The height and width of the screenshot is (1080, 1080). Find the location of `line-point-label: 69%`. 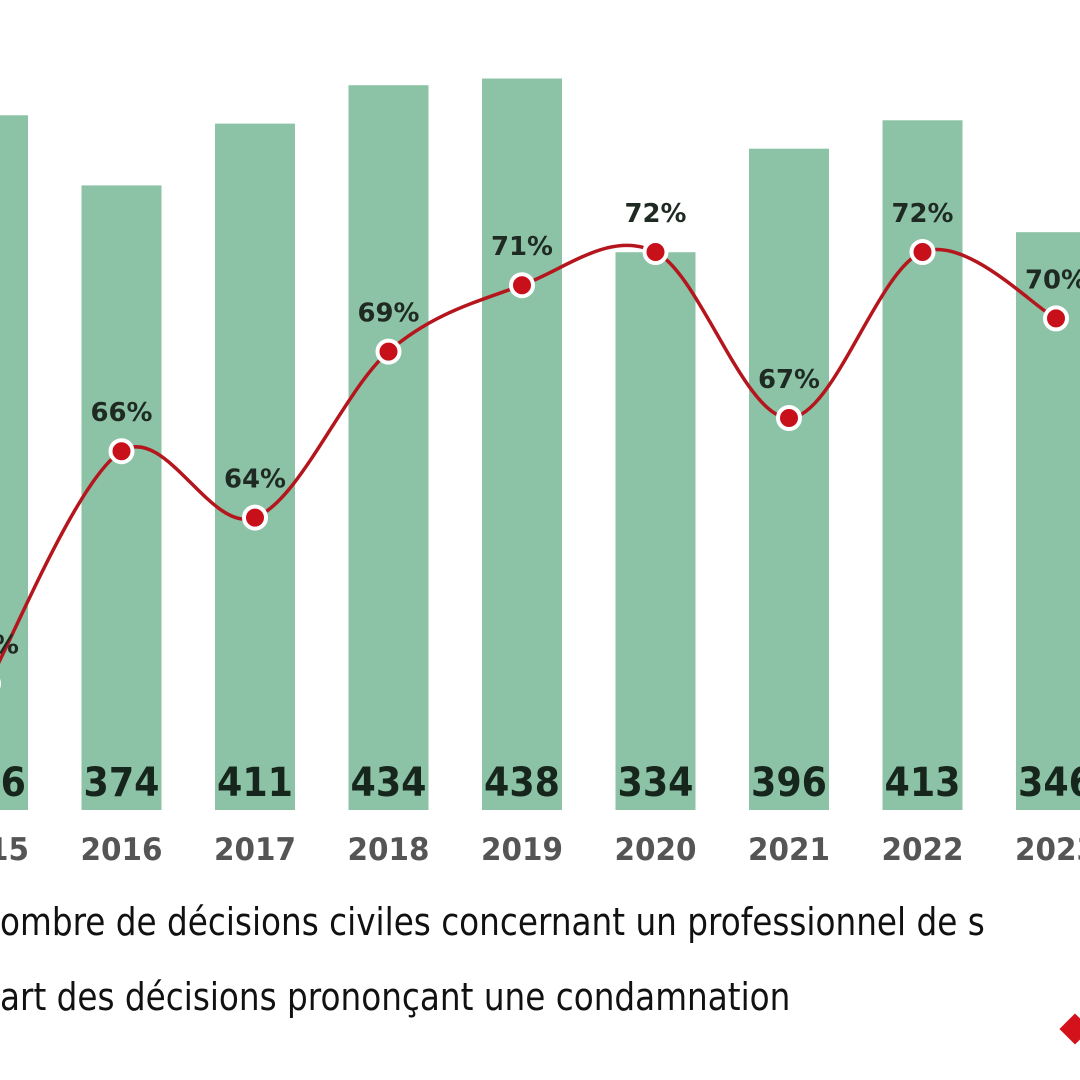

line-point-label: 69% is located at coordinates (389, 314).